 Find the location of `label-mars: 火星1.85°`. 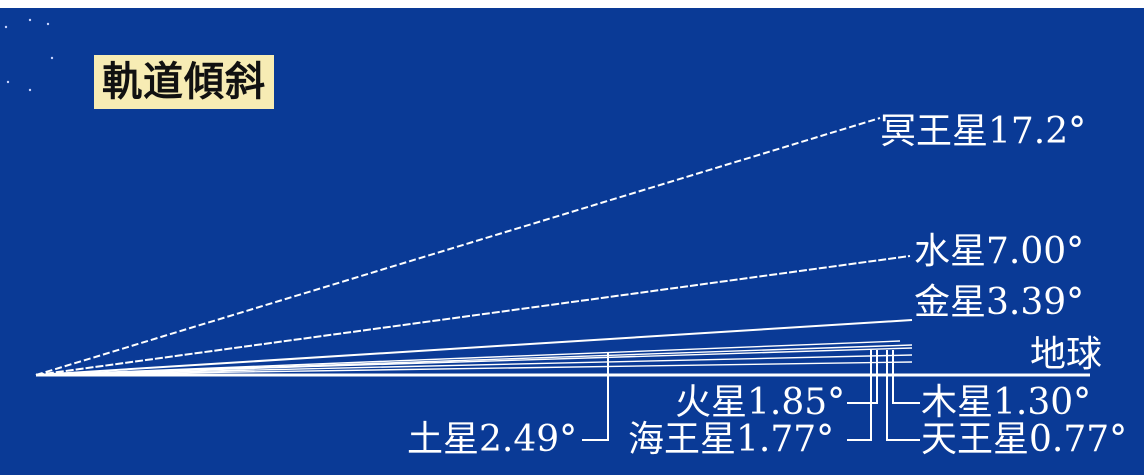

label-mars: 火星1.85° is located at coordinates (760, 402).